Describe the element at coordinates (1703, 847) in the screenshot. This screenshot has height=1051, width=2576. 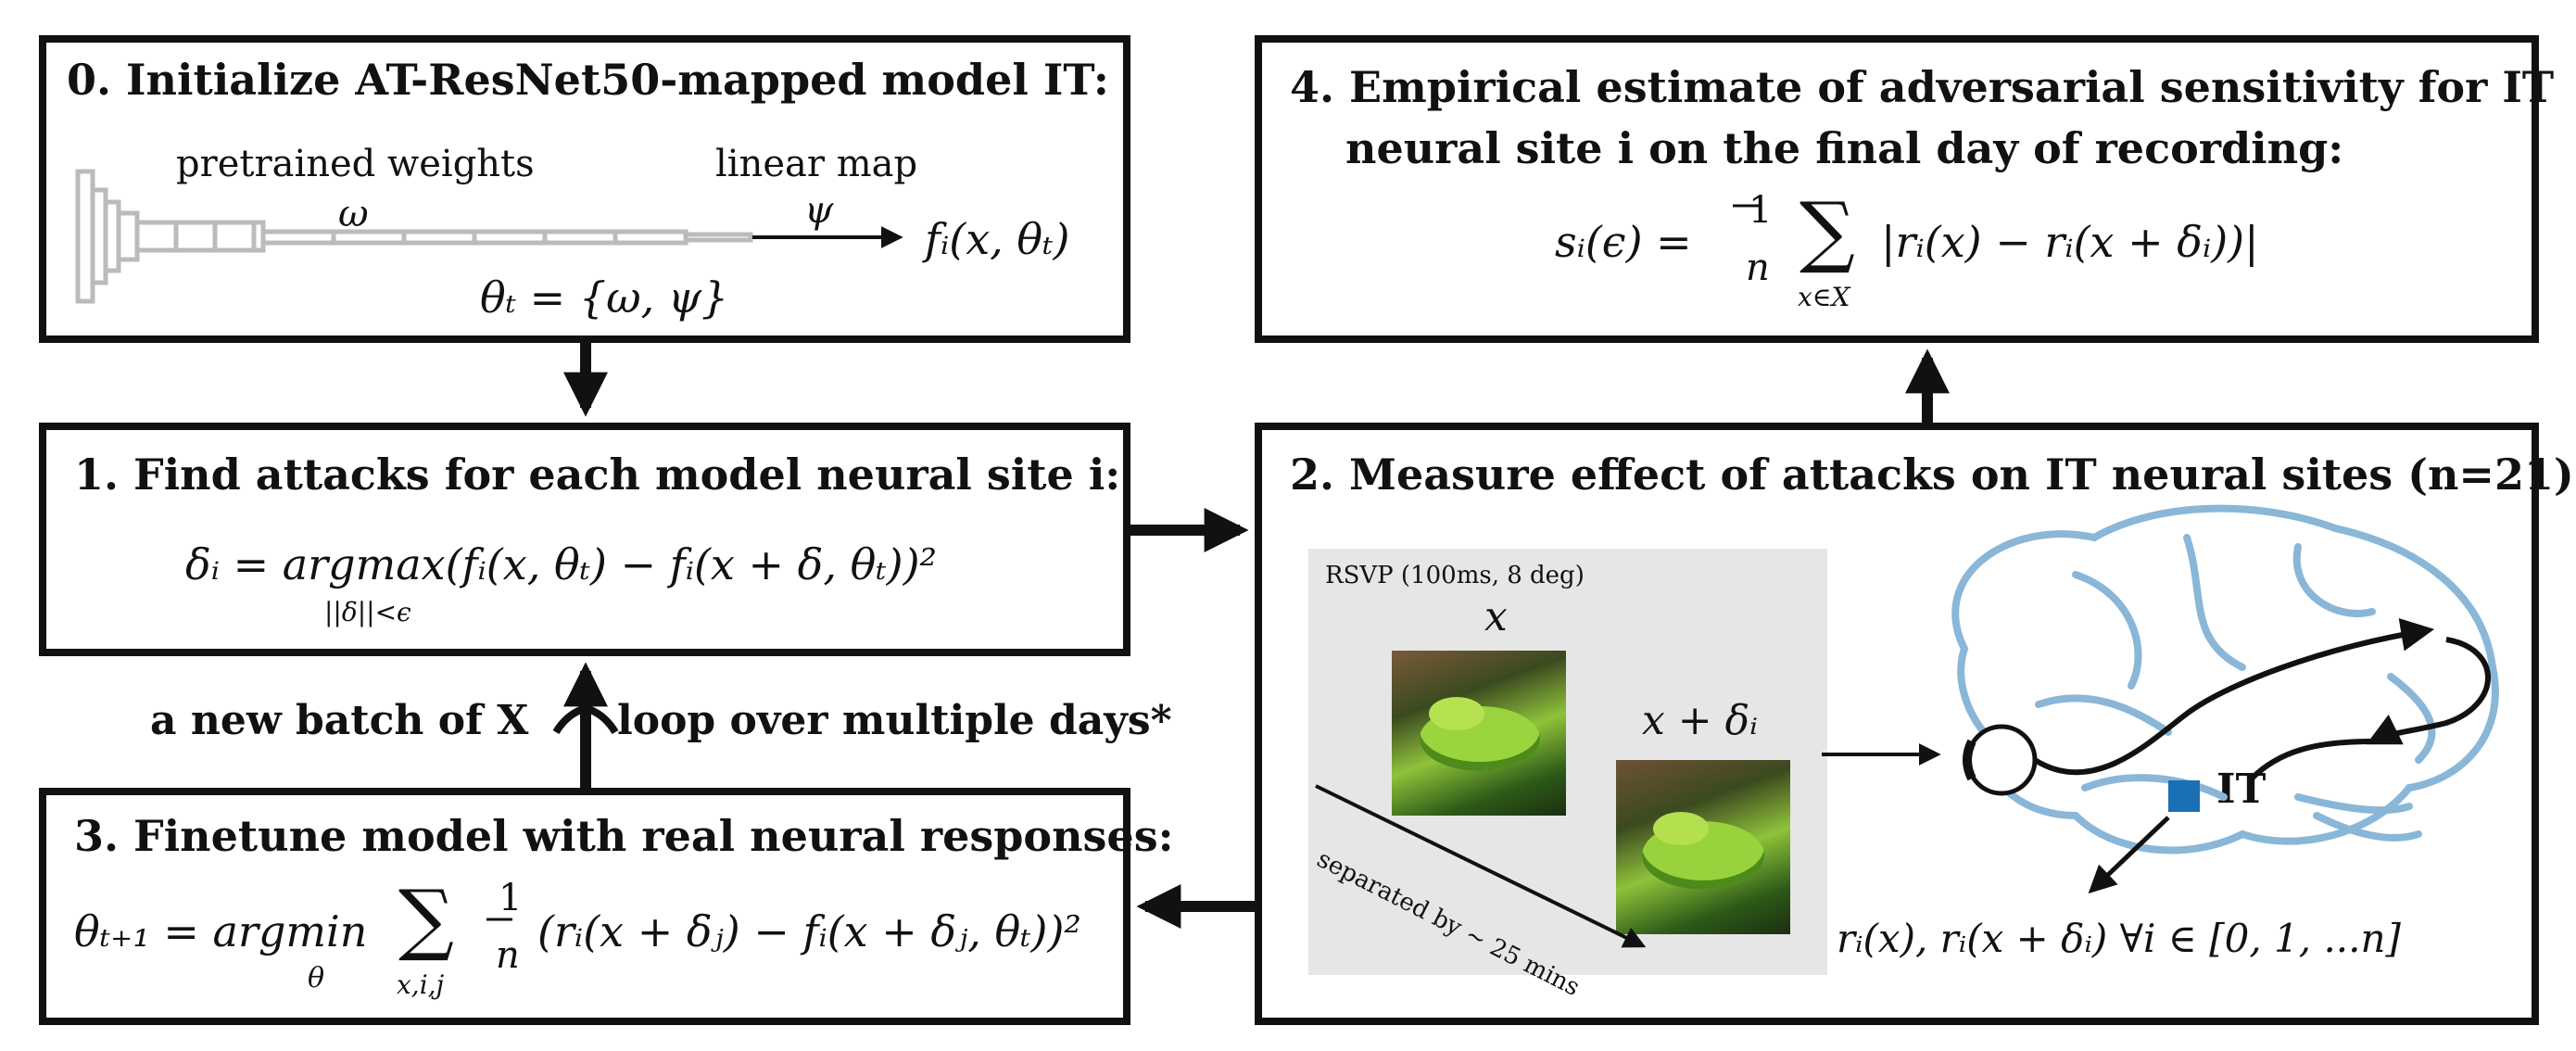
I see `adversarial-snake-image` at that location.